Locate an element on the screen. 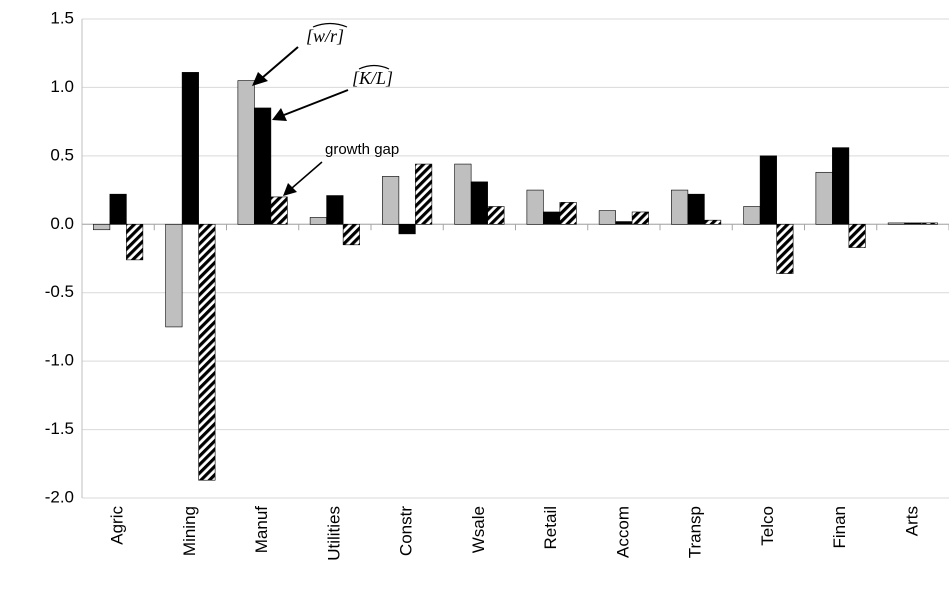 The image size is (949, 594). x-tick-label: Mining is located at coordinates (189, 531).